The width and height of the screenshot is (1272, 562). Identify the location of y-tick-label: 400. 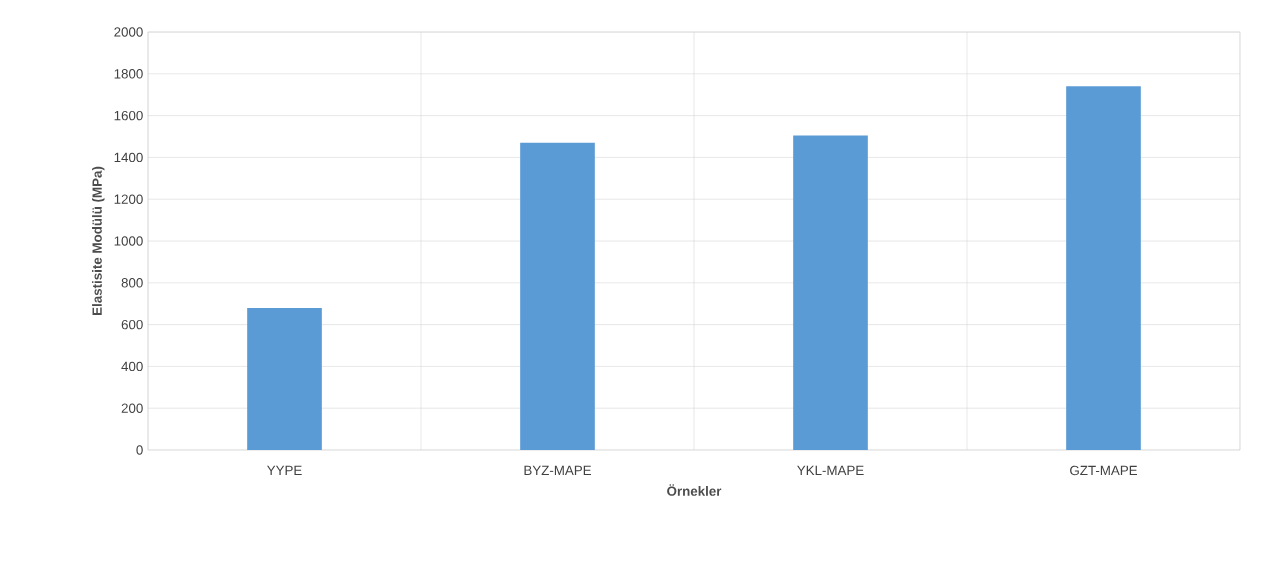
(132, 366).